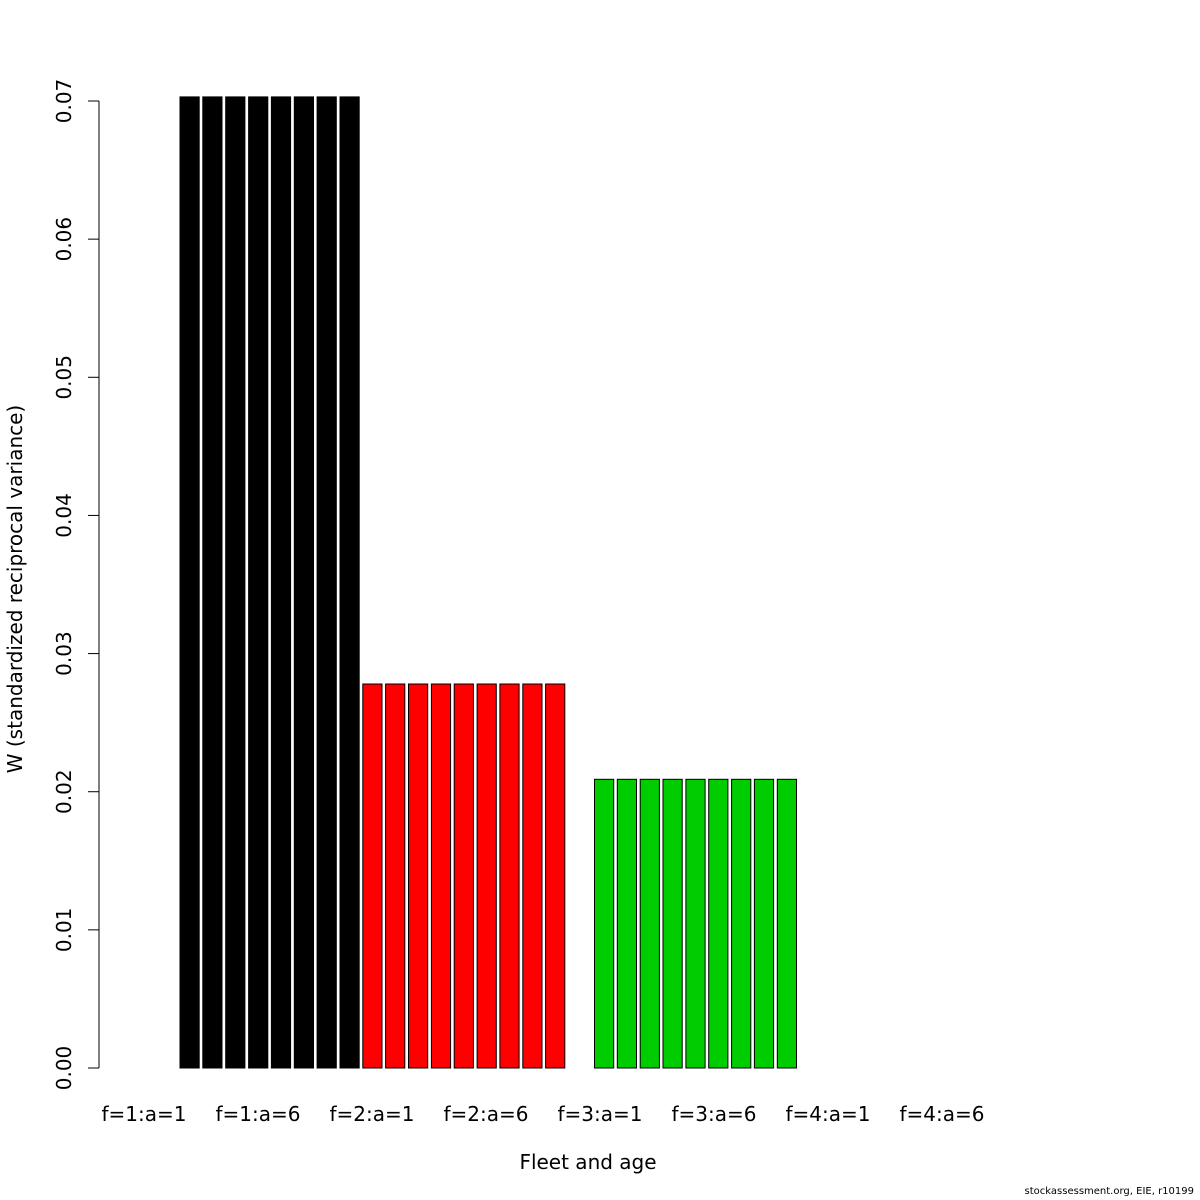 The height and width of the screenshot is (1200, 1200). What do you see at coordinates (942, 1114) in the screenshot?
I see `x-tick-label: f=4:a=6` at bounding box center [942, 1114].